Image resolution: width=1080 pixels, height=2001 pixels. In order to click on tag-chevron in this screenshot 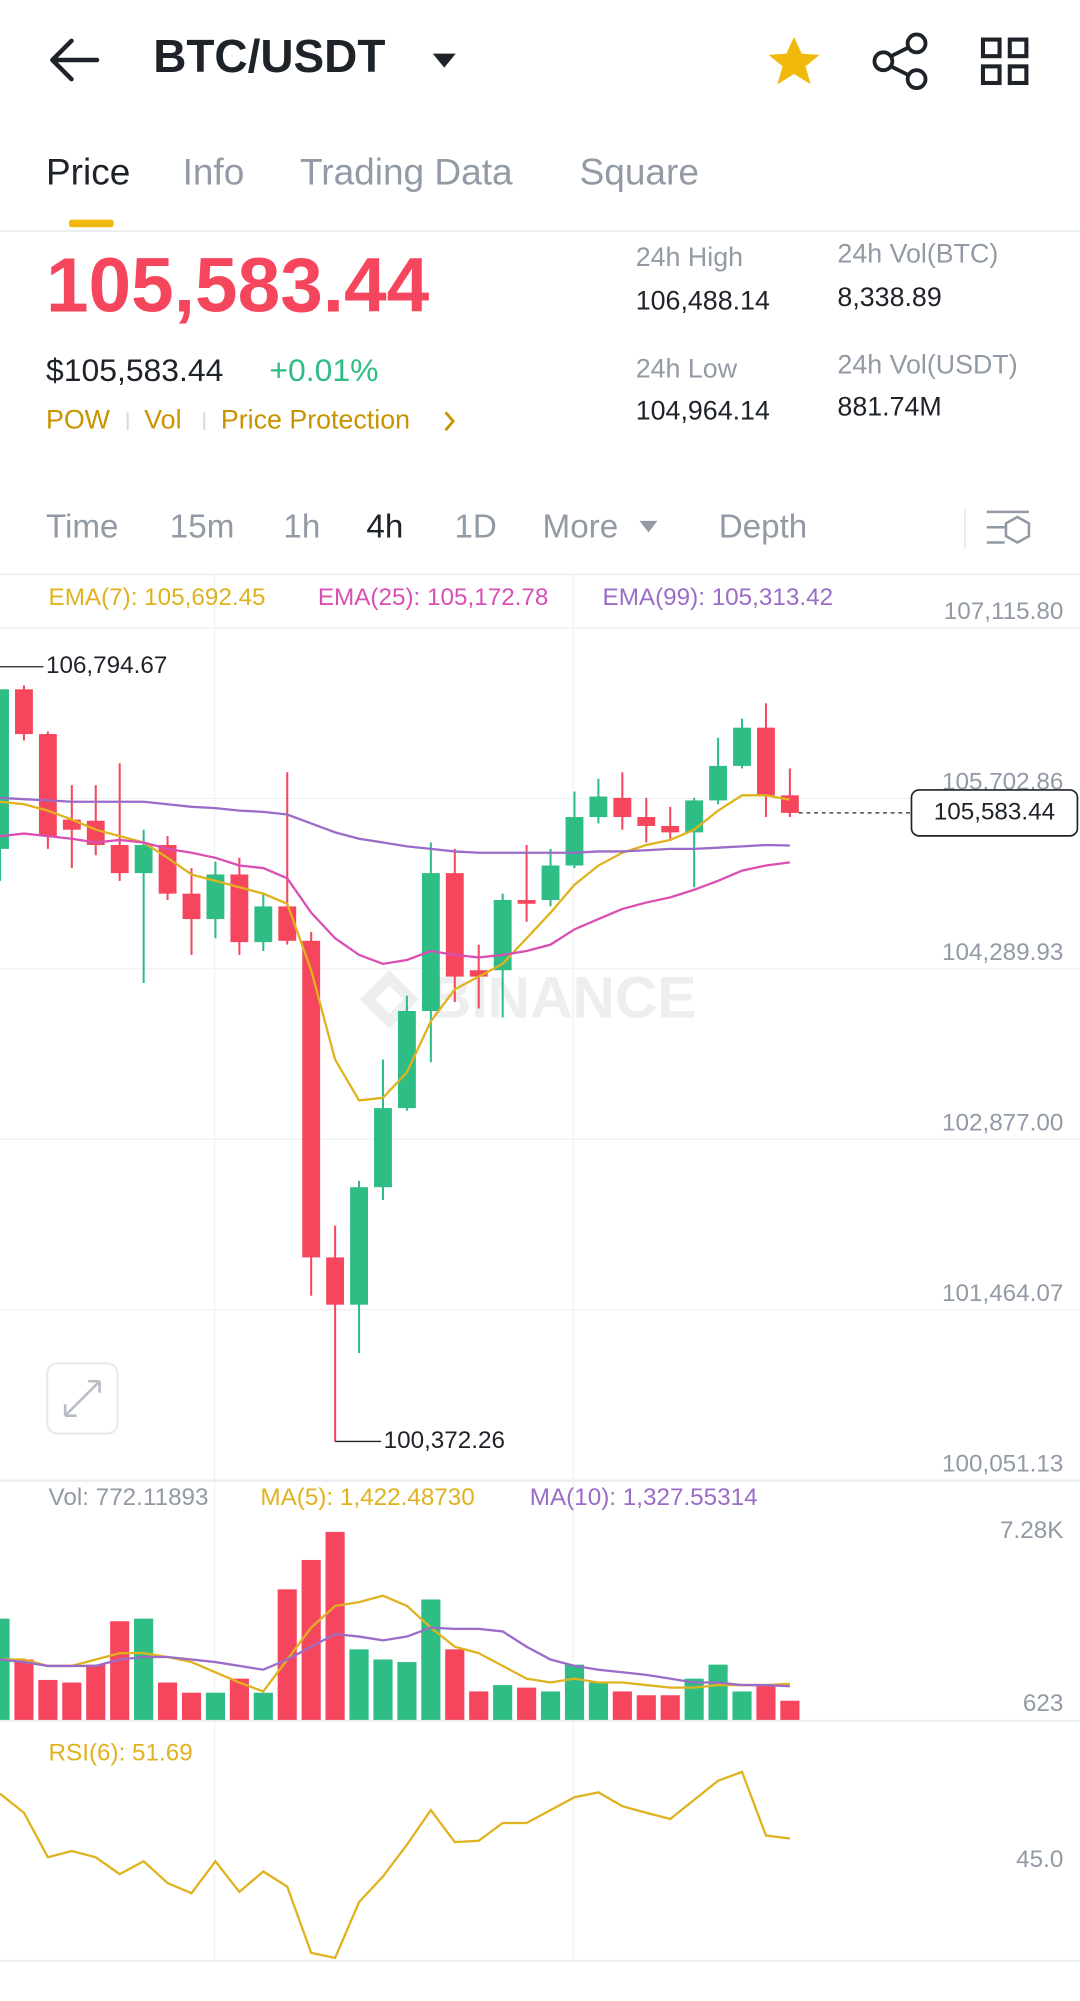, I will do `click(450, 421)`.